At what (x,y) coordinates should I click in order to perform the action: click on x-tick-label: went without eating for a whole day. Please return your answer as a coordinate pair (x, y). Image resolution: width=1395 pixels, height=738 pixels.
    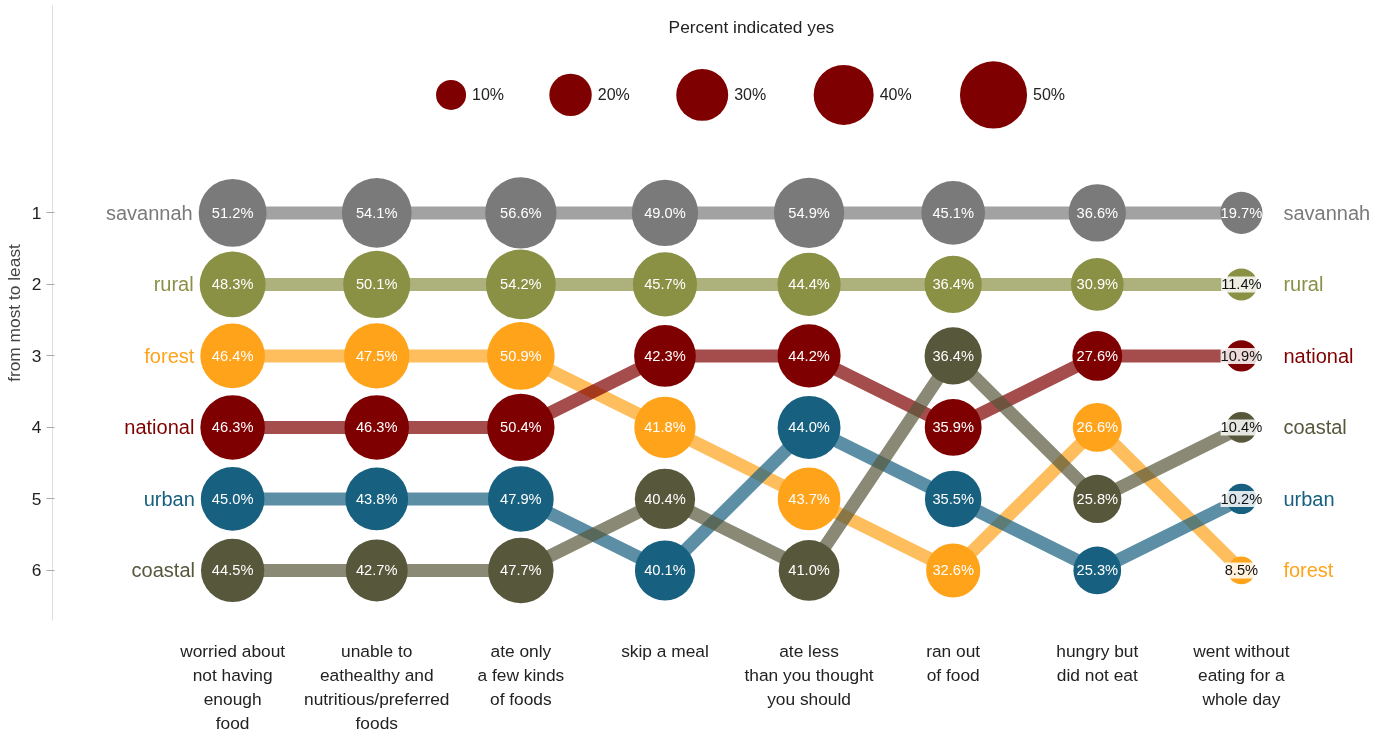
    Looking at the image, I should click on (1241, 674).